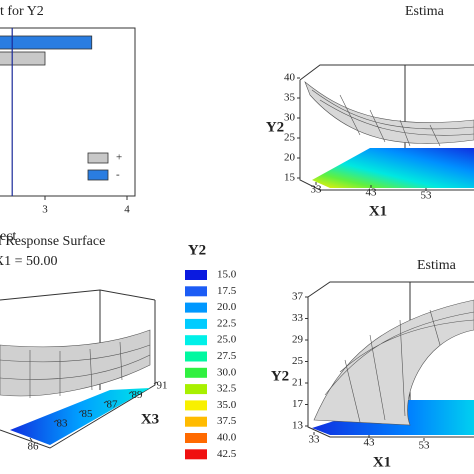 This screenshot has height=474, width=474. What do you see at coordinates (52, 241) in the screenshot?
I see `chart-title: l Response Surface` at bounding box center [52, 241].